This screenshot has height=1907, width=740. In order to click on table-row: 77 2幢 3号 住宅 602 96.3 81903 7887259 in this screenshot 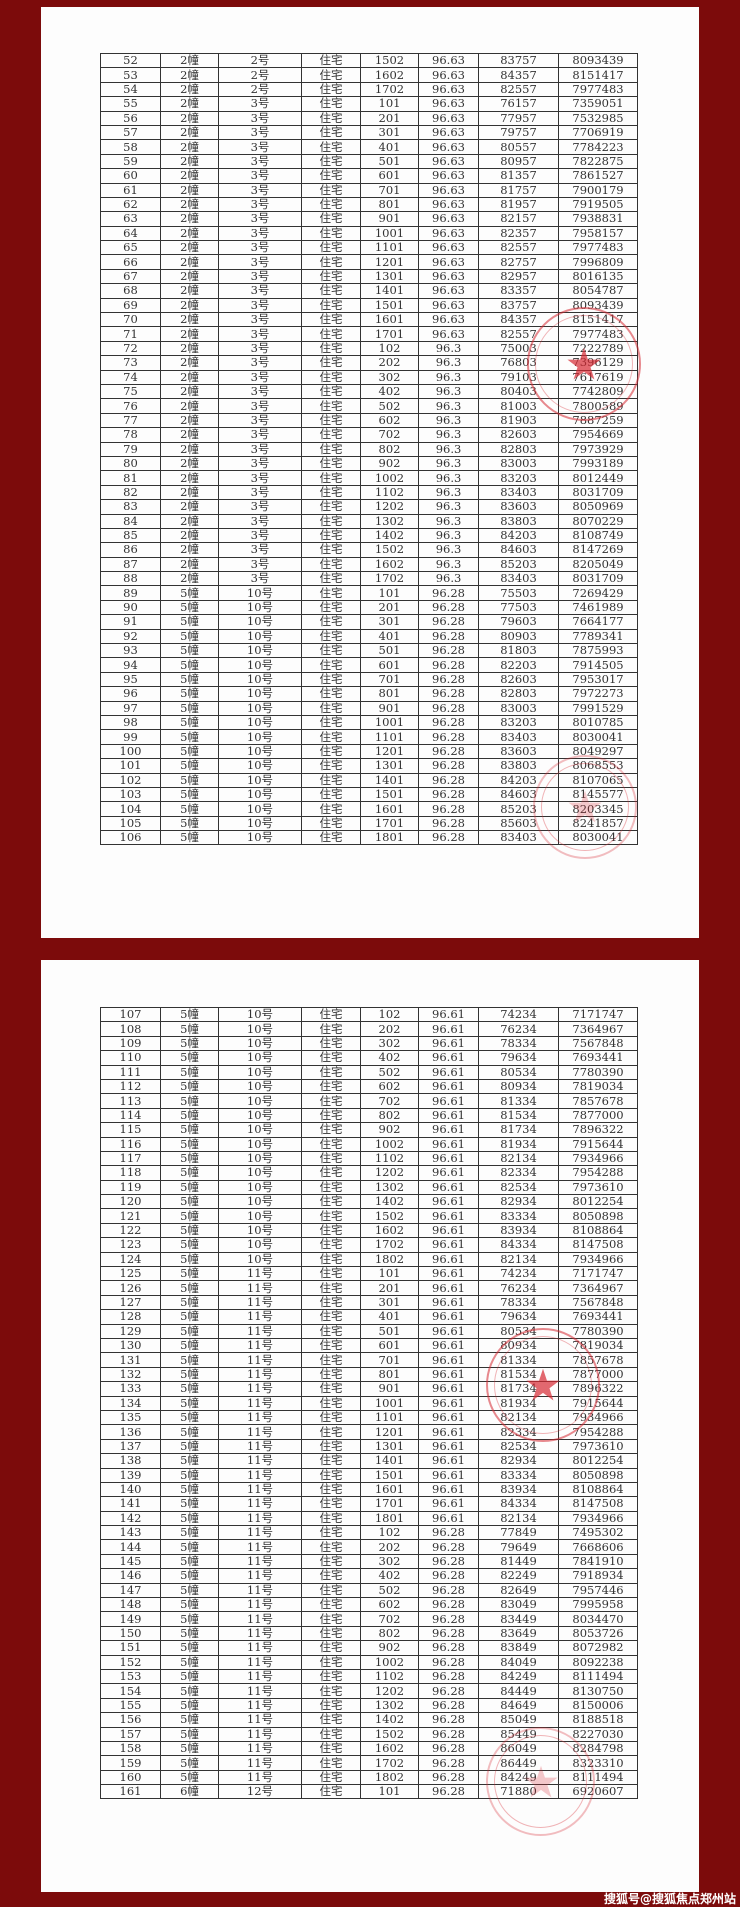, I will do `click(369, 420)`.